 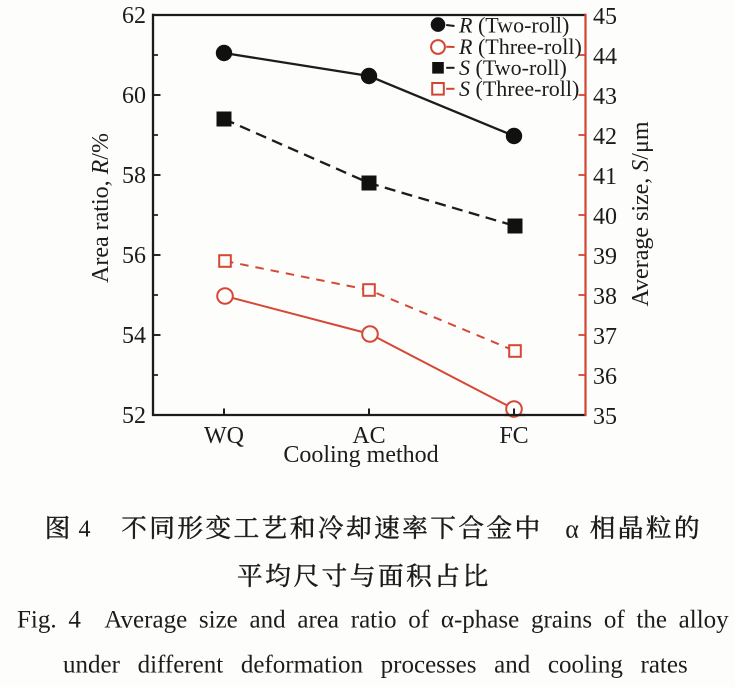 What do you see at coordinates (513, 25) in the screenshot?
I see `svg-text: R (Two-roll)` at bounding box center [513, 25].